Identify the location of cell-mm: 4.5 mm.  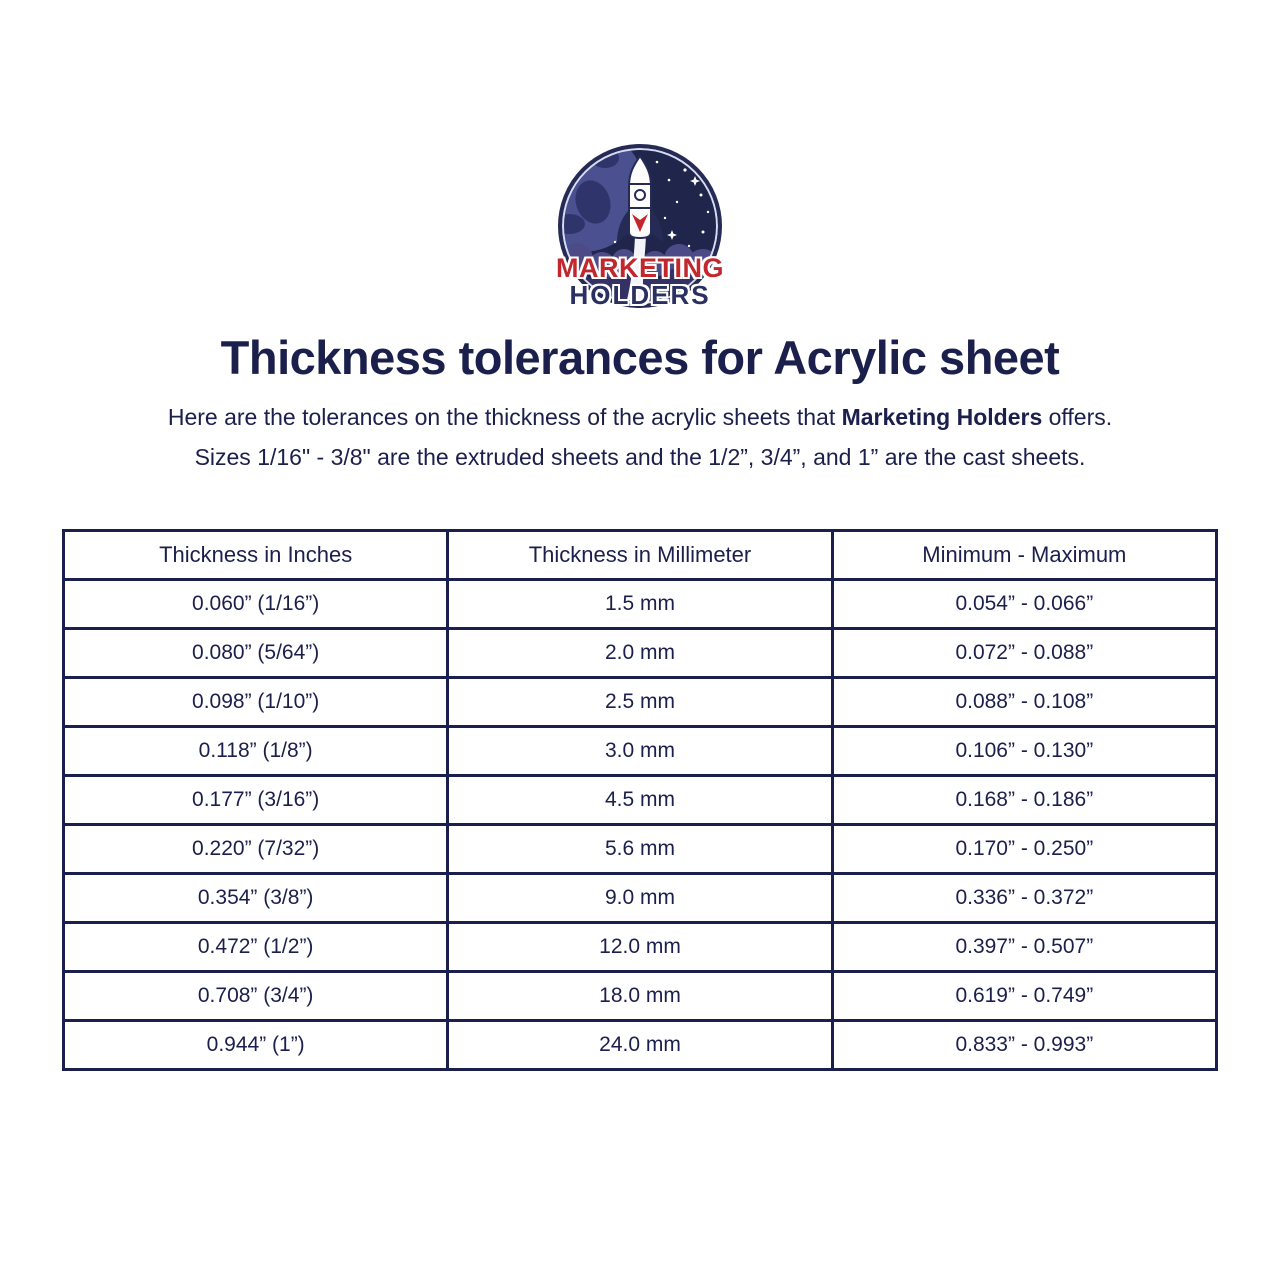
(640, 800).